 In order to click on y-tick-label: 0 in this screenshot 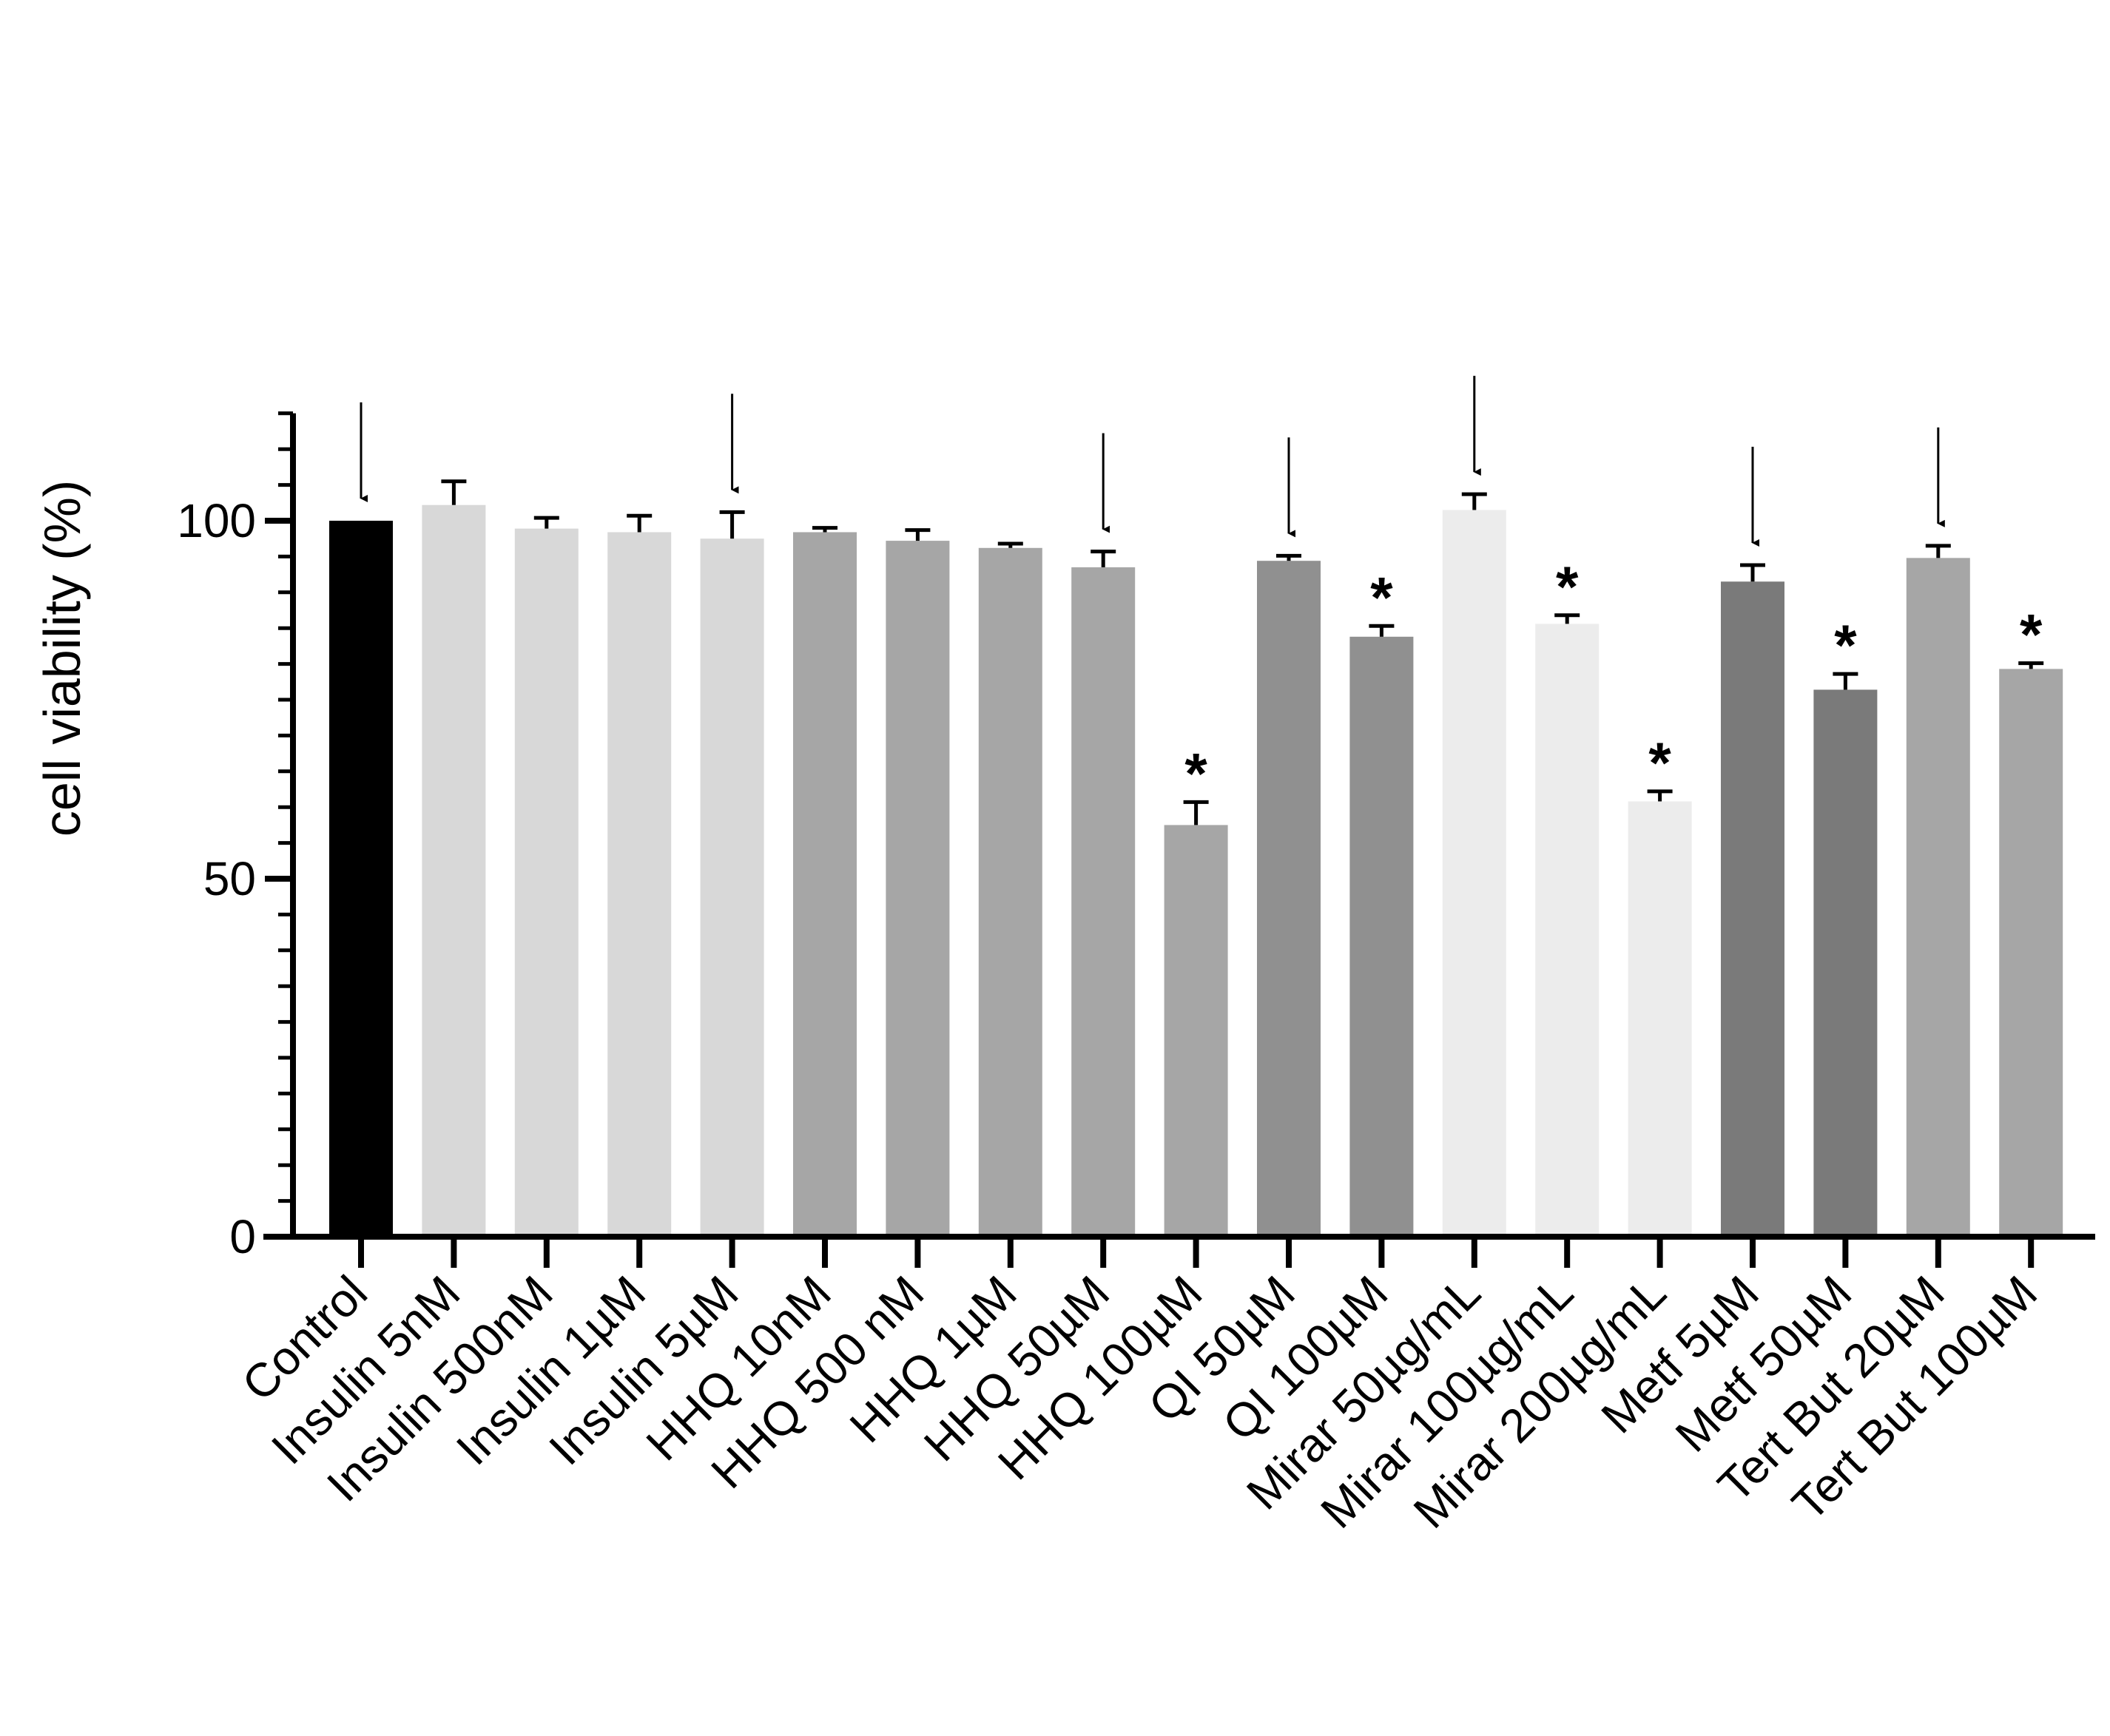, I will do `click(242, 1236)`.